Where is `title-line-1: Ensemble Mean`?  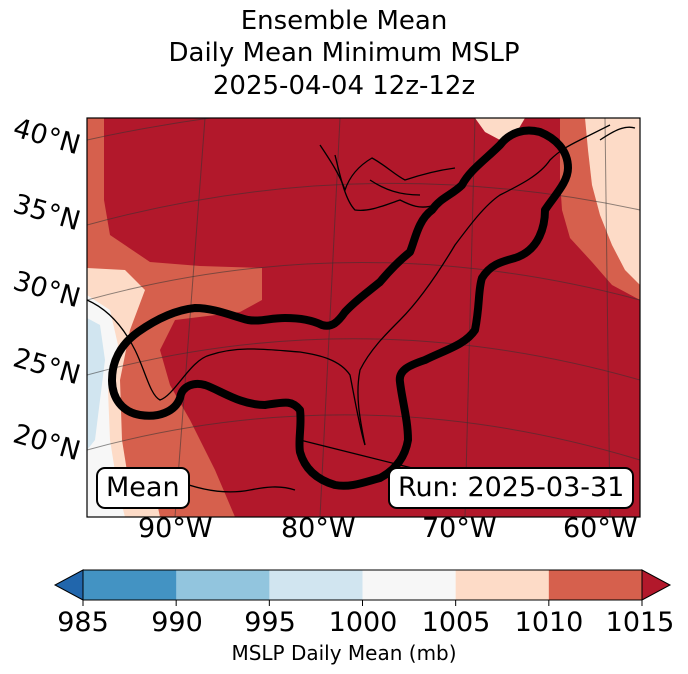
title-line-1: Ensemble Mean is located at coordinates (344, 21).